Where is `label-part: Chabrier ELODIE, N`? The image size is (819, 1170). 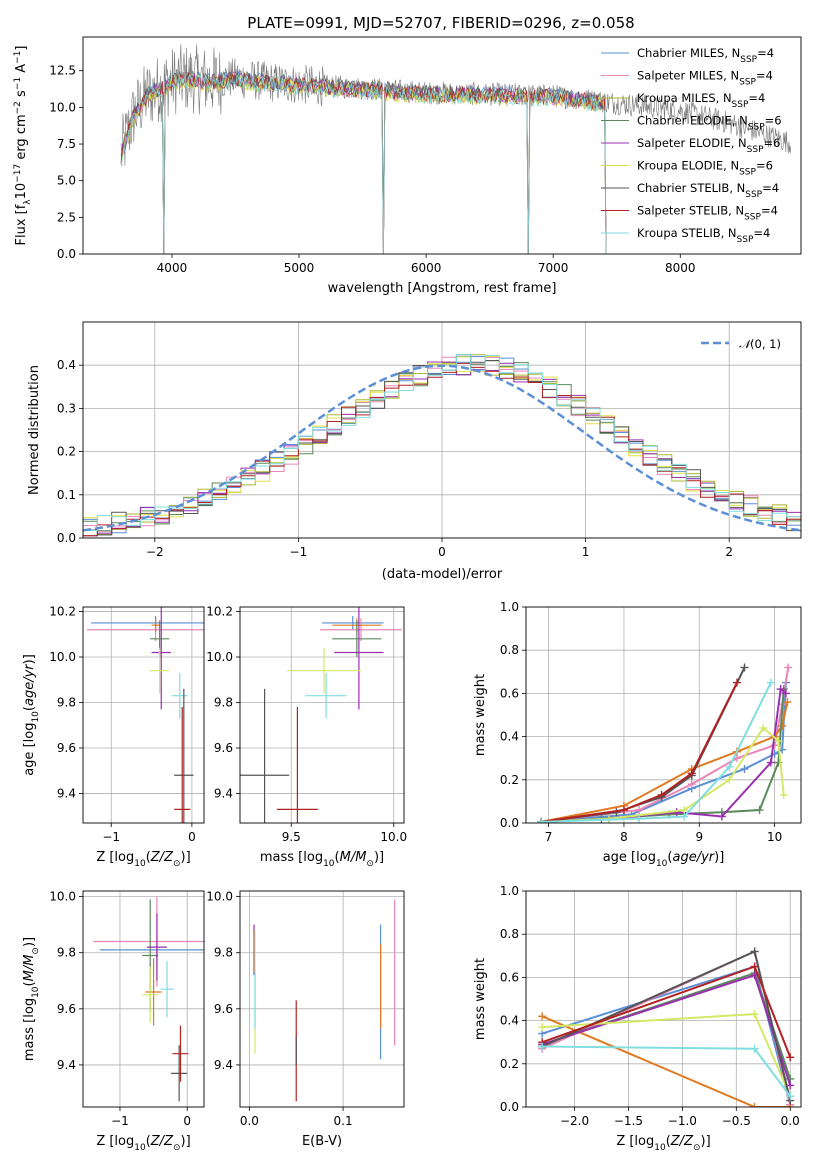
label-part: Chabrier ELODIE, N is located at coordinates (692, 121).